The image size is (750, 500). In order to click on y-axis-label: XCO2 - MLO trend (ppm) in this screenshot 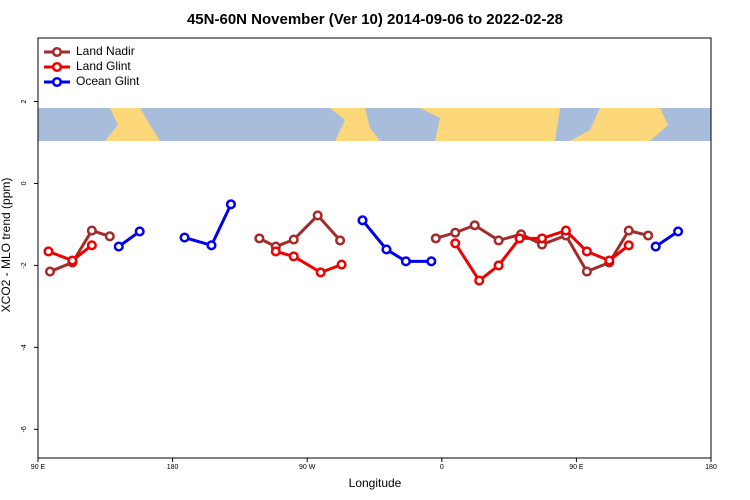, I will do `click(6, 245)`.